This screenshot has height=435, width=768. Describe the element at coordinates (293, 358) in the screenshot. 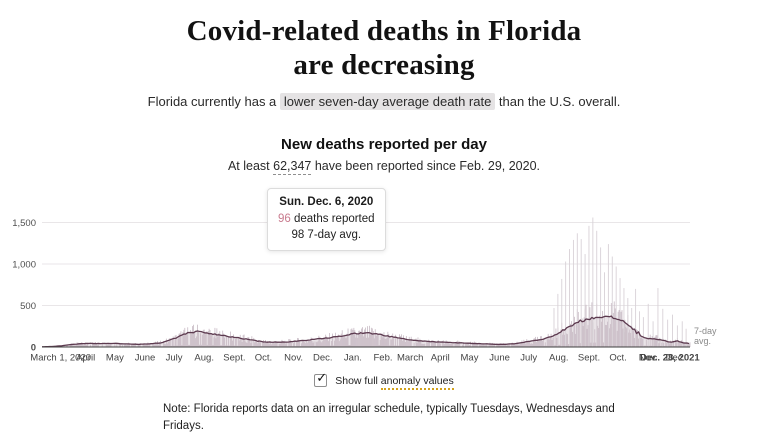

I see `x-tick-label: Nov.` at that location.